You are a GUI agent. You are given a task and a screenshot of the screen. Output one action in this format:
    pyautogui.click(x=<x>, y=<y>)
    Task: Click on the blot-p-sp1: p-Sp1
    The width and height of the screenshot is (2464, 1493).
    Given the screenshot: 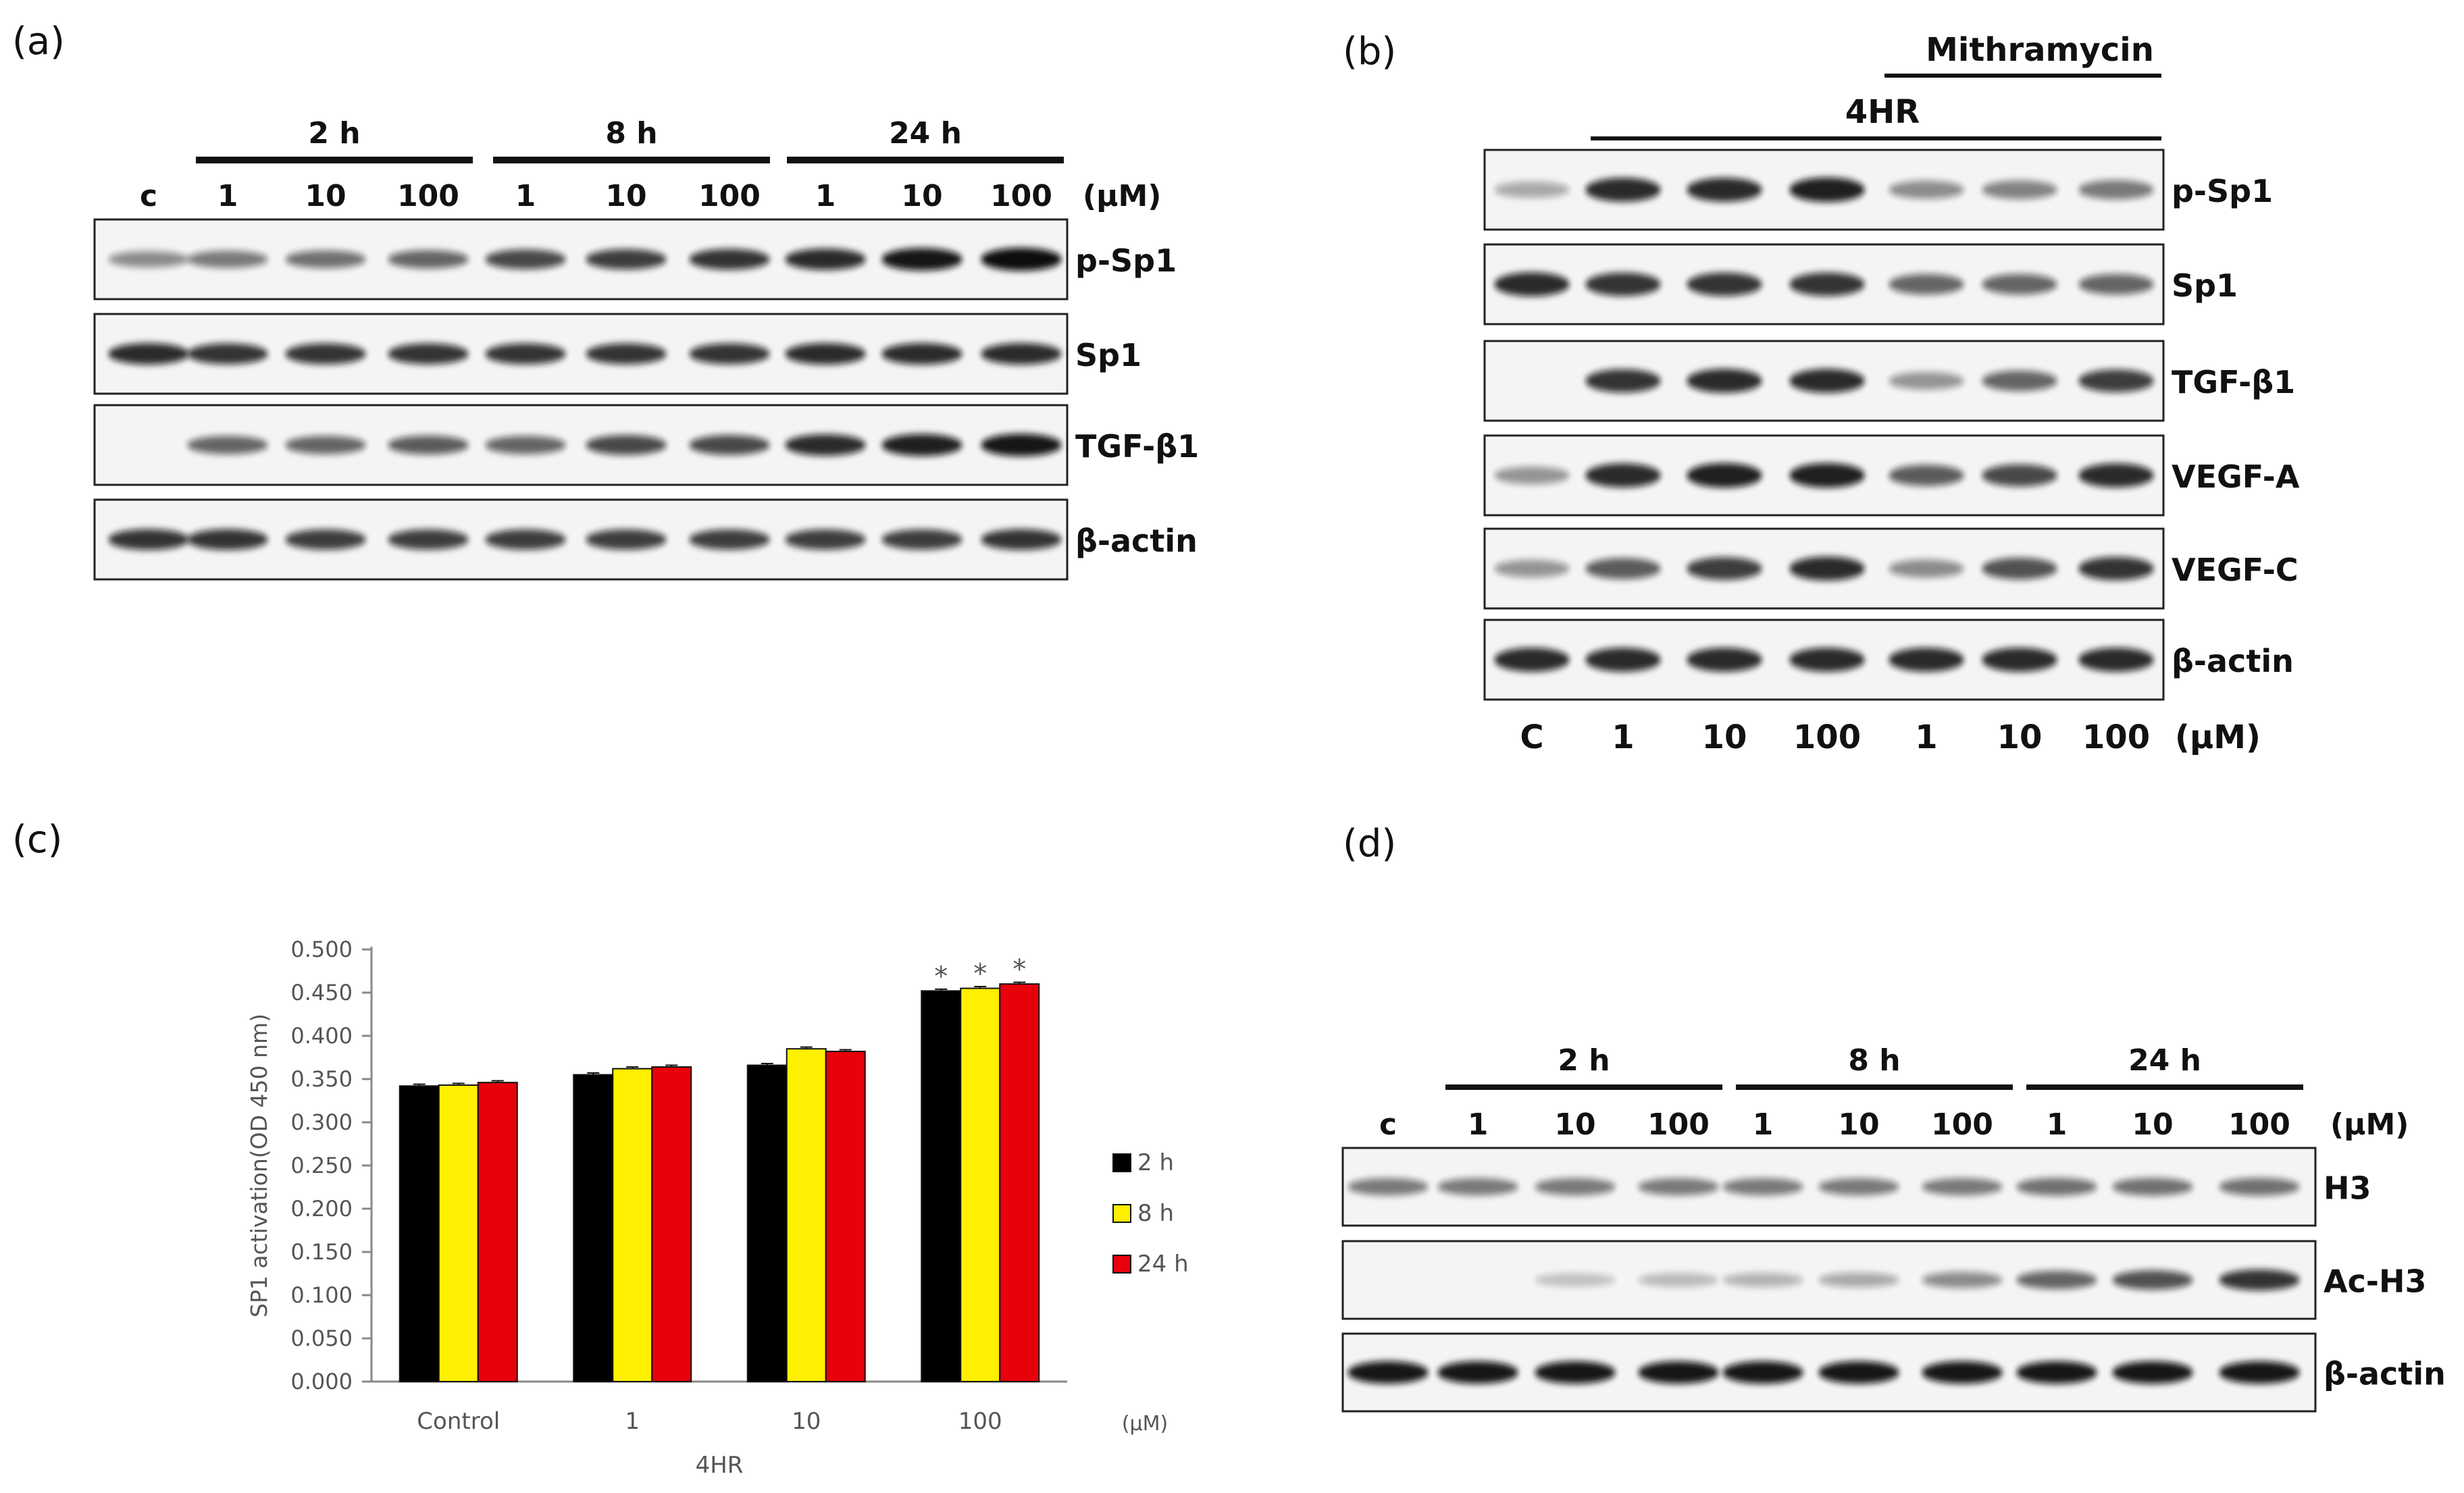 What is the action you would take?
    pyautogui.click(x=635, y=259)
    